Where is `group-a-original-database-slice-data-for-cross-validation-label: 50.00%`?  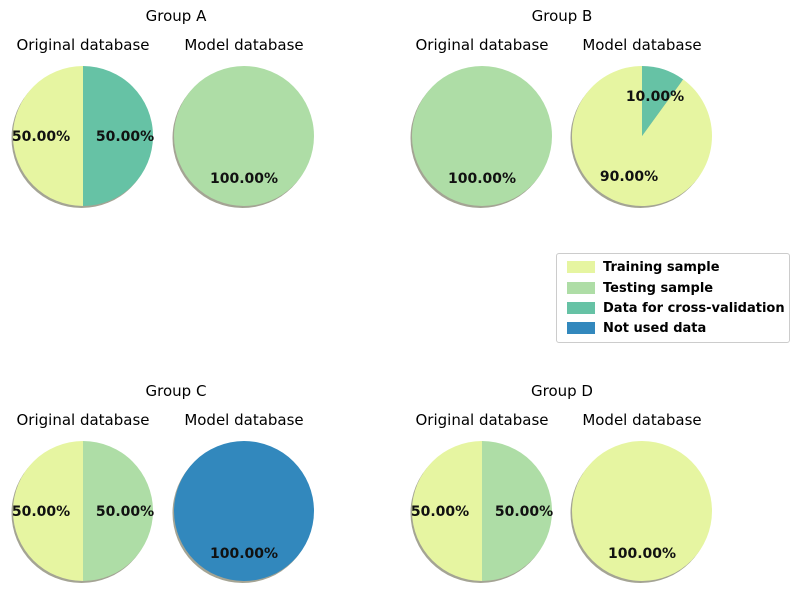 group-a-original-database-slice-data-for-cross-validation-label: 50.00% is located at coordinates (125, 137).